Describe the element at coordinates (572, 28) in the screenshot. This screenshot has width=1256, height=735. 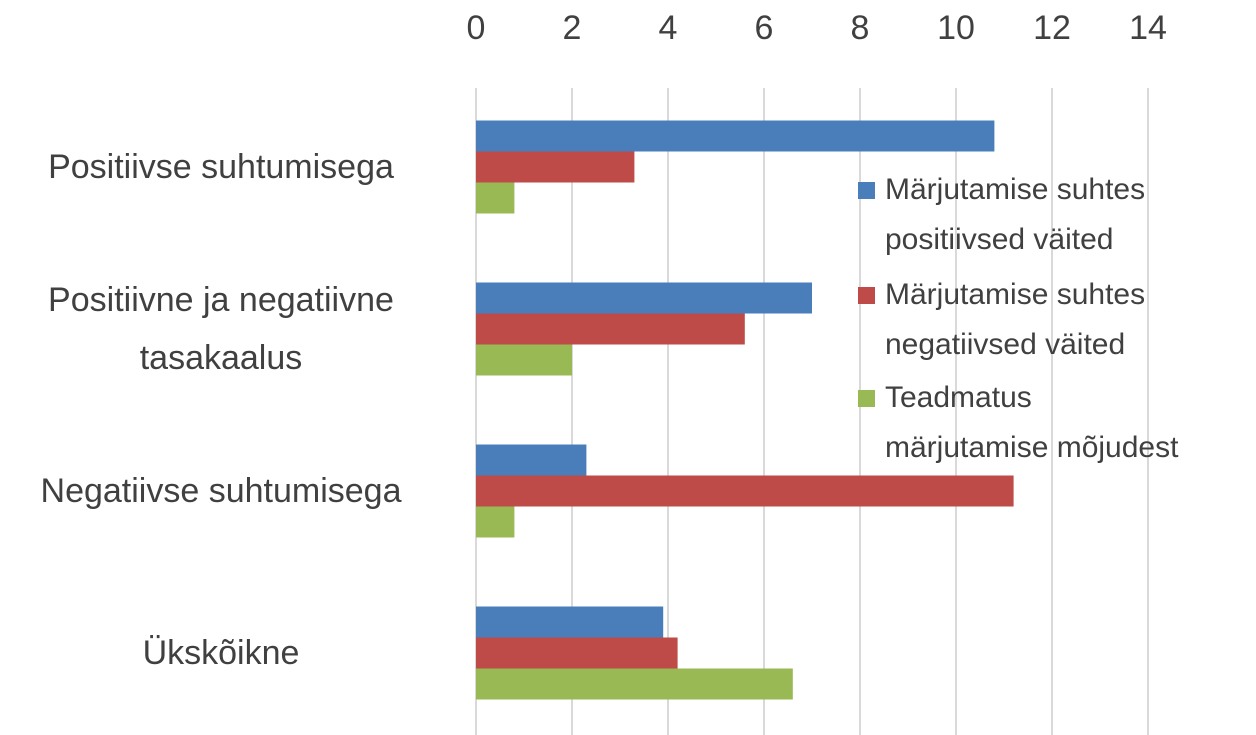
I see `x-tick-label: 2` at that location.